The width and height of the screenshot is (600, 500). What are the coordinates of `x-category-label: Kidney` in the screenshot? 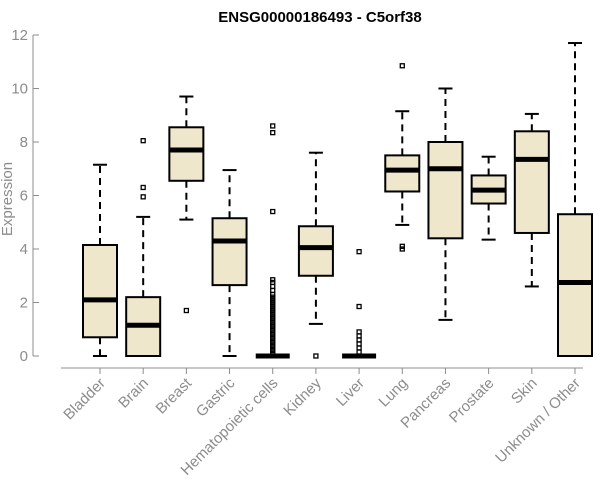 It's located at (302, 396).